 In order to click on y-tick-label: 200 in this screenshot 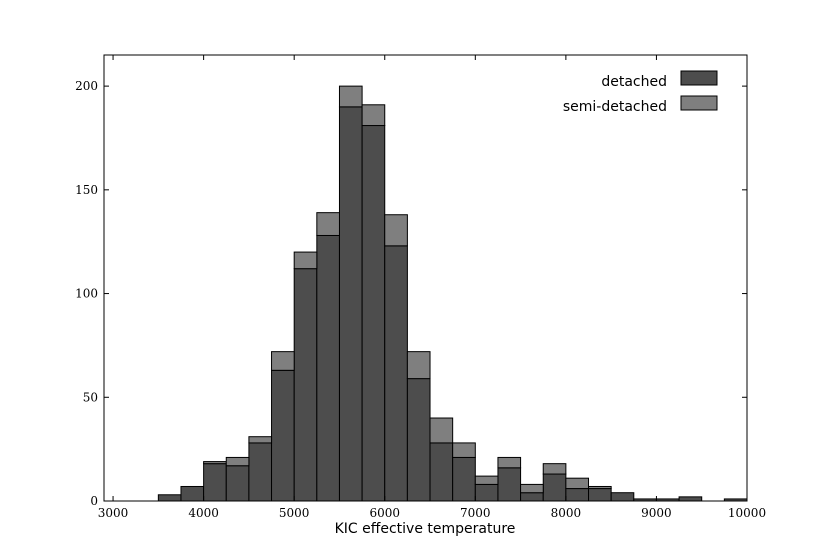, I will do `click(86, 86)`.